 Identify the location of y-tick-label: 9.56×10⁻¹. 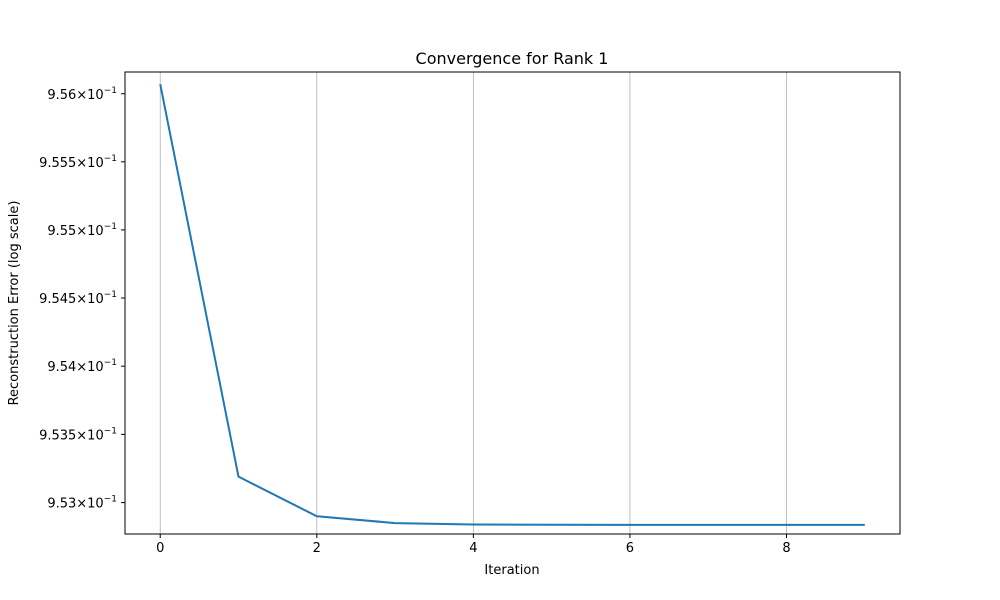
(82, 94).